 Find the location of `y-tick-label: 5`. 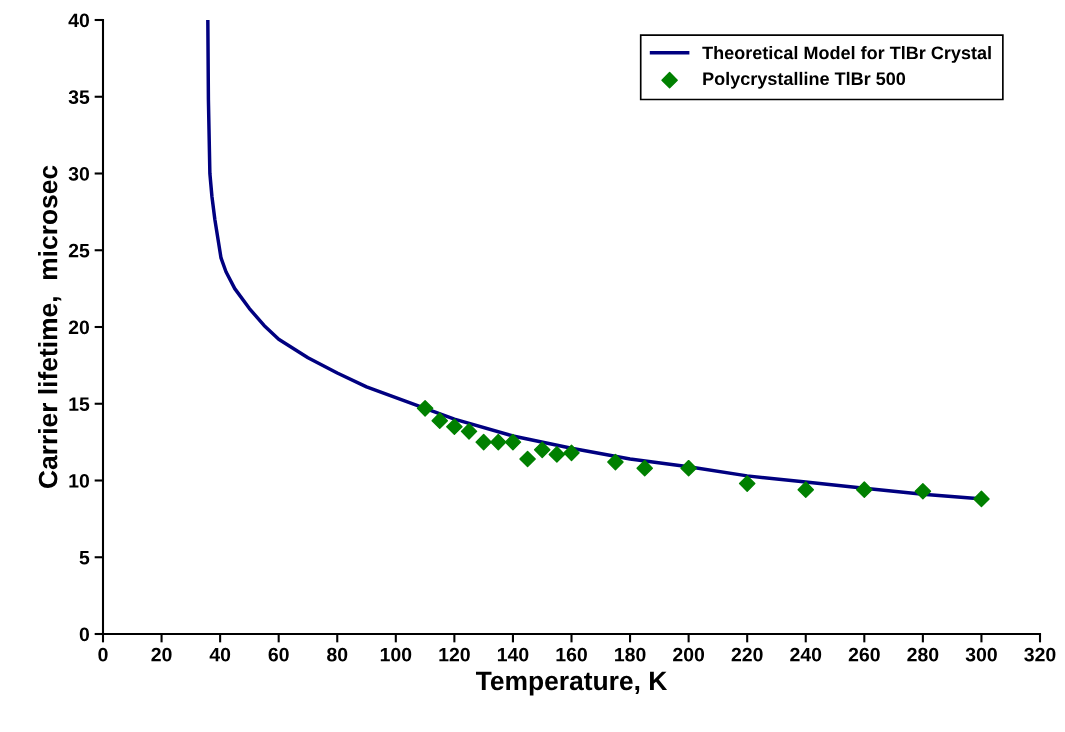

y-tick-label: 5 is located at coordinates (84, 557).